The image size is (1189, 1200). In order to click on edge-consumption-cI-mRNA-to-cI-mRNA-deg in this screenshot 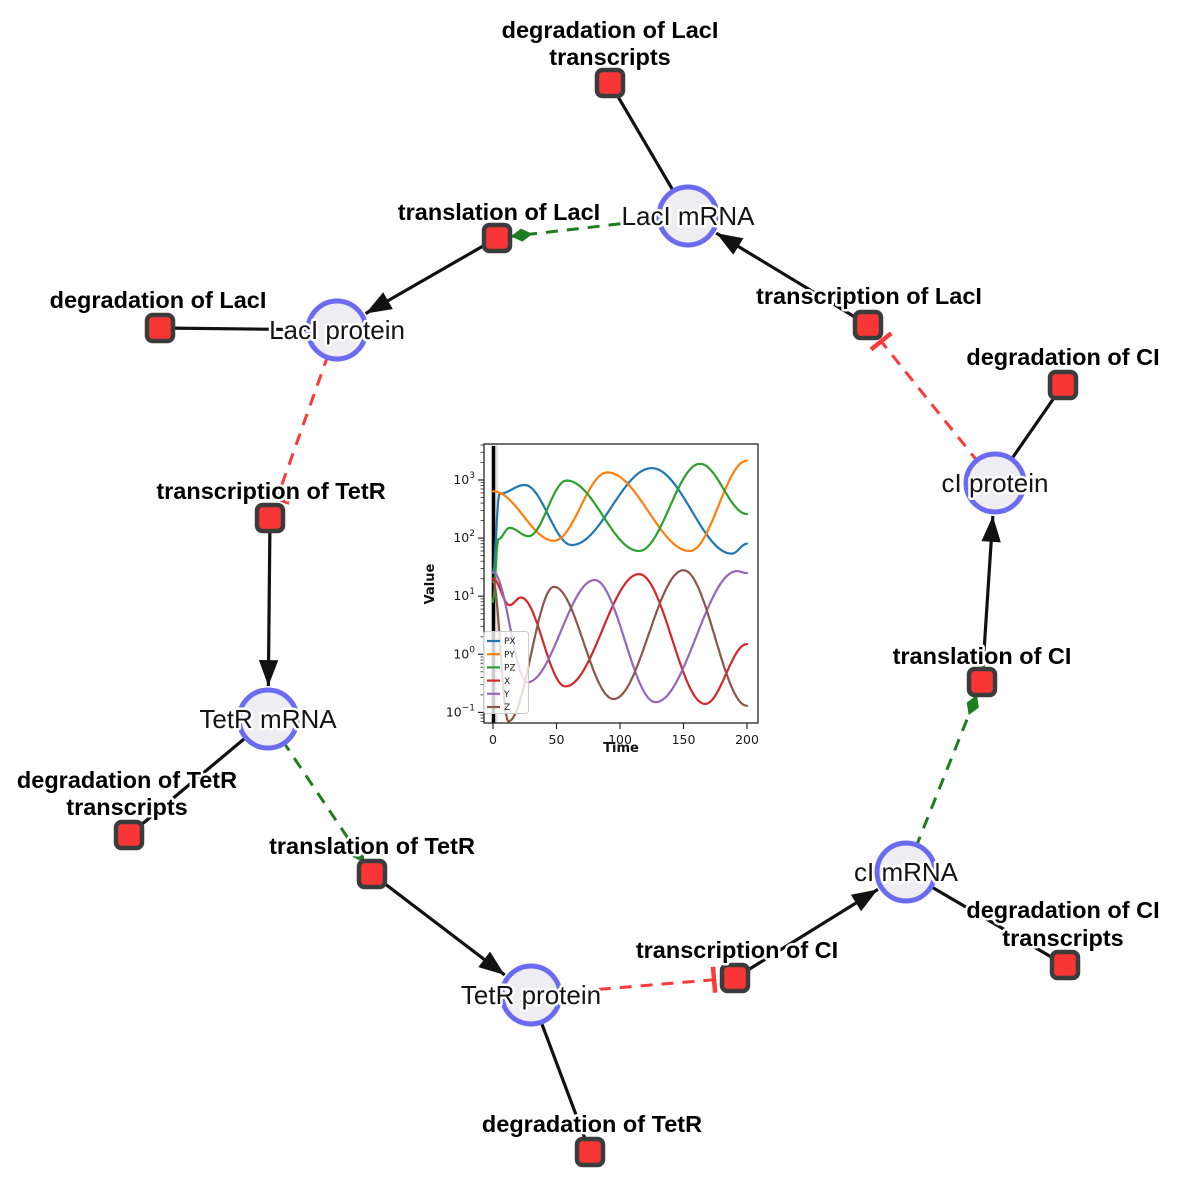, I will do `click(996, 925)`.